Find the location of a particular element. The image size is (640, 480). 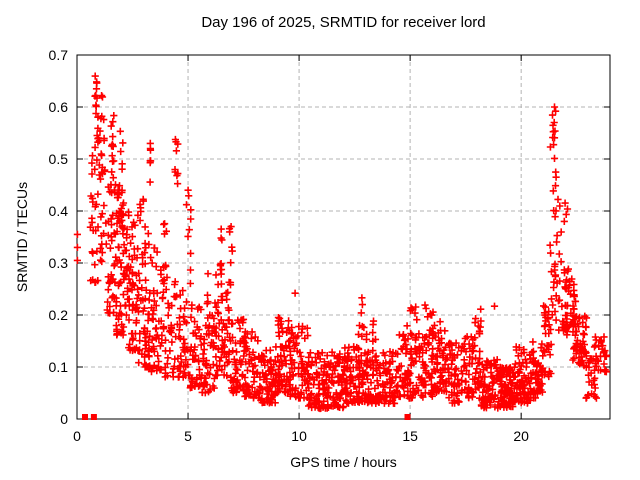

y-tick-label: 0.7 is located at coordinates (58, 55).